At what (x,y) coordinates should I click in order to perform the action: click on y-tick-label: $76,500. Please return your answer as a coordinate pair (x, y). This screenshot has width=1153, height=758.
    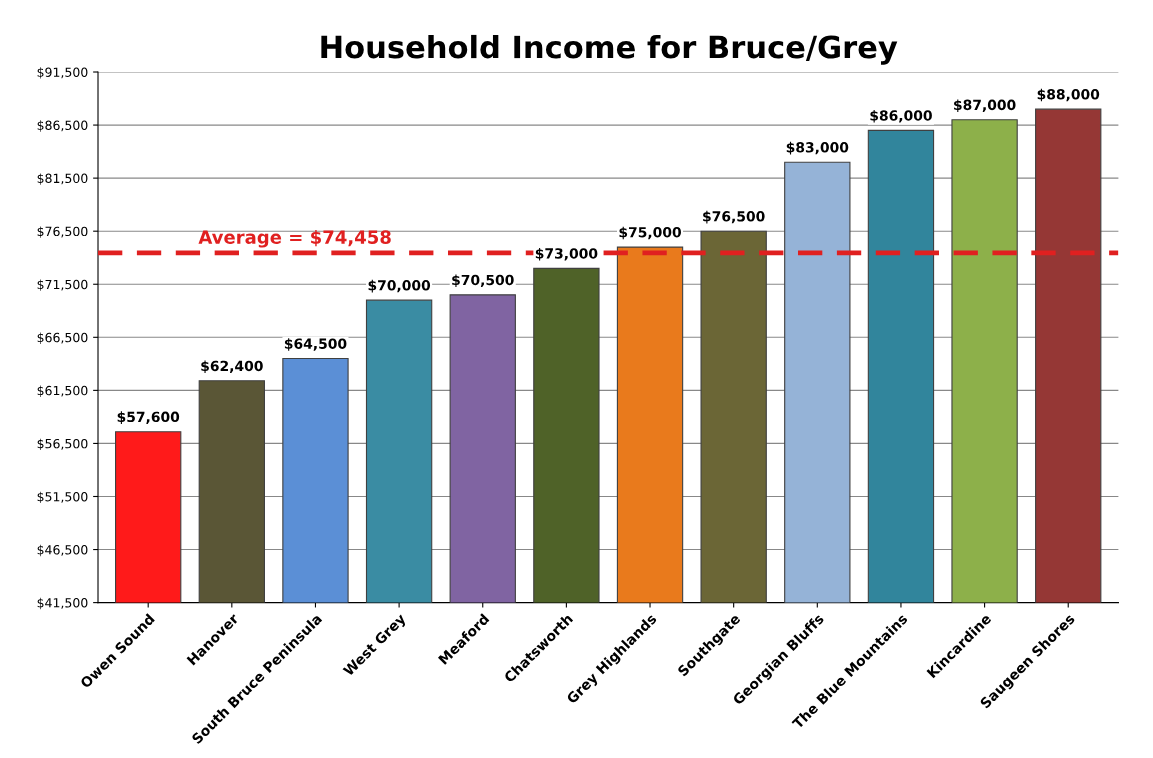
    Looking at the image, I should click on (62, 232).